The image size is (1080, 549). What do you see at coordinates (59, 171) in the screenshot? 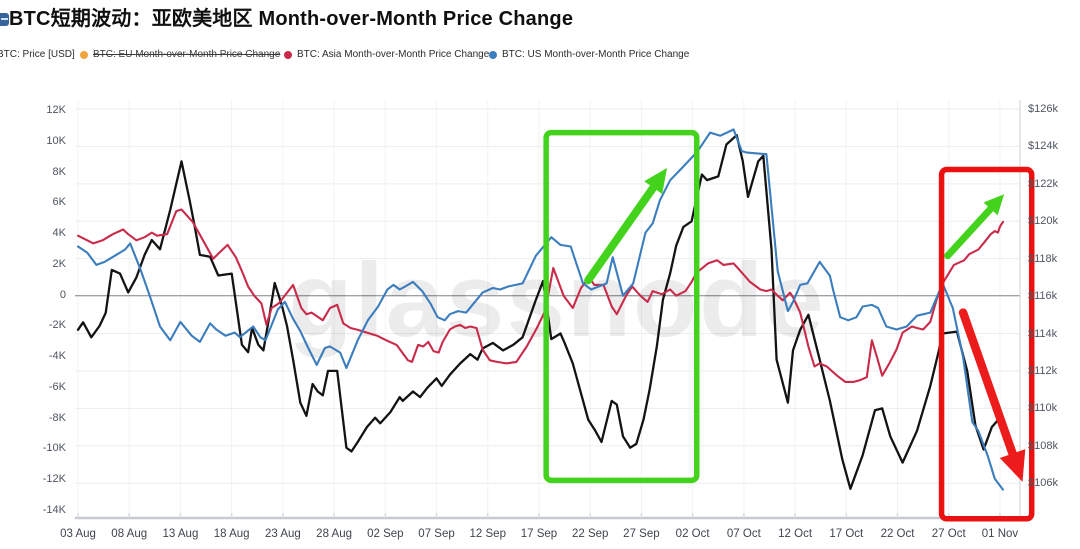
I see `left-axis-tick: 8K` at bounding box center [59, 171].